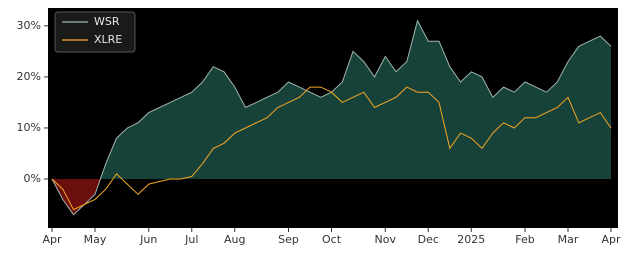 This screenshot has height=254, width=625. What do you see at coordinates (108, 39) in the screenshot?
I see `legend-label: XLRE` at bounding box center [108, 39].